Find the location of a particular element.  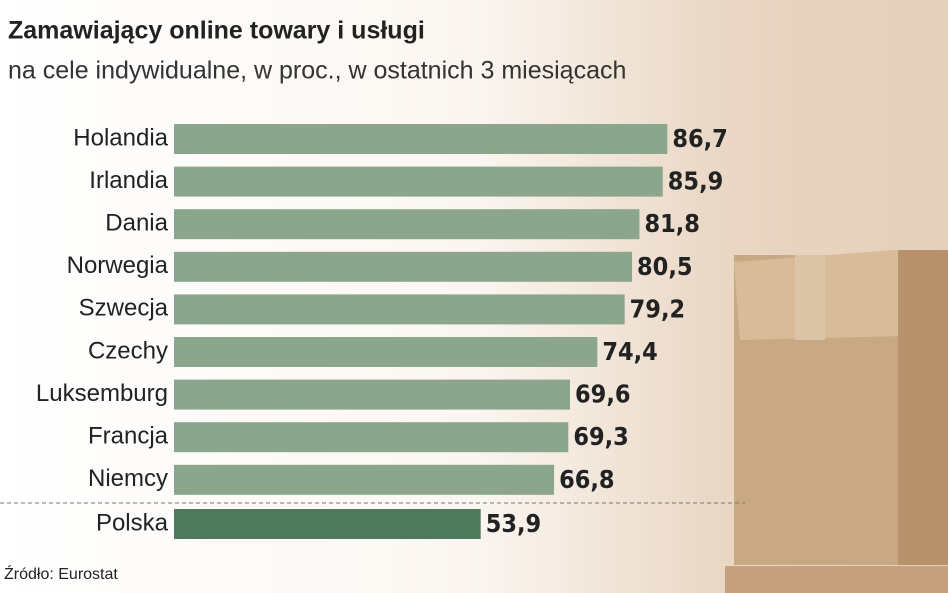

category-label: Czechy is located at coordinates (128, 350).